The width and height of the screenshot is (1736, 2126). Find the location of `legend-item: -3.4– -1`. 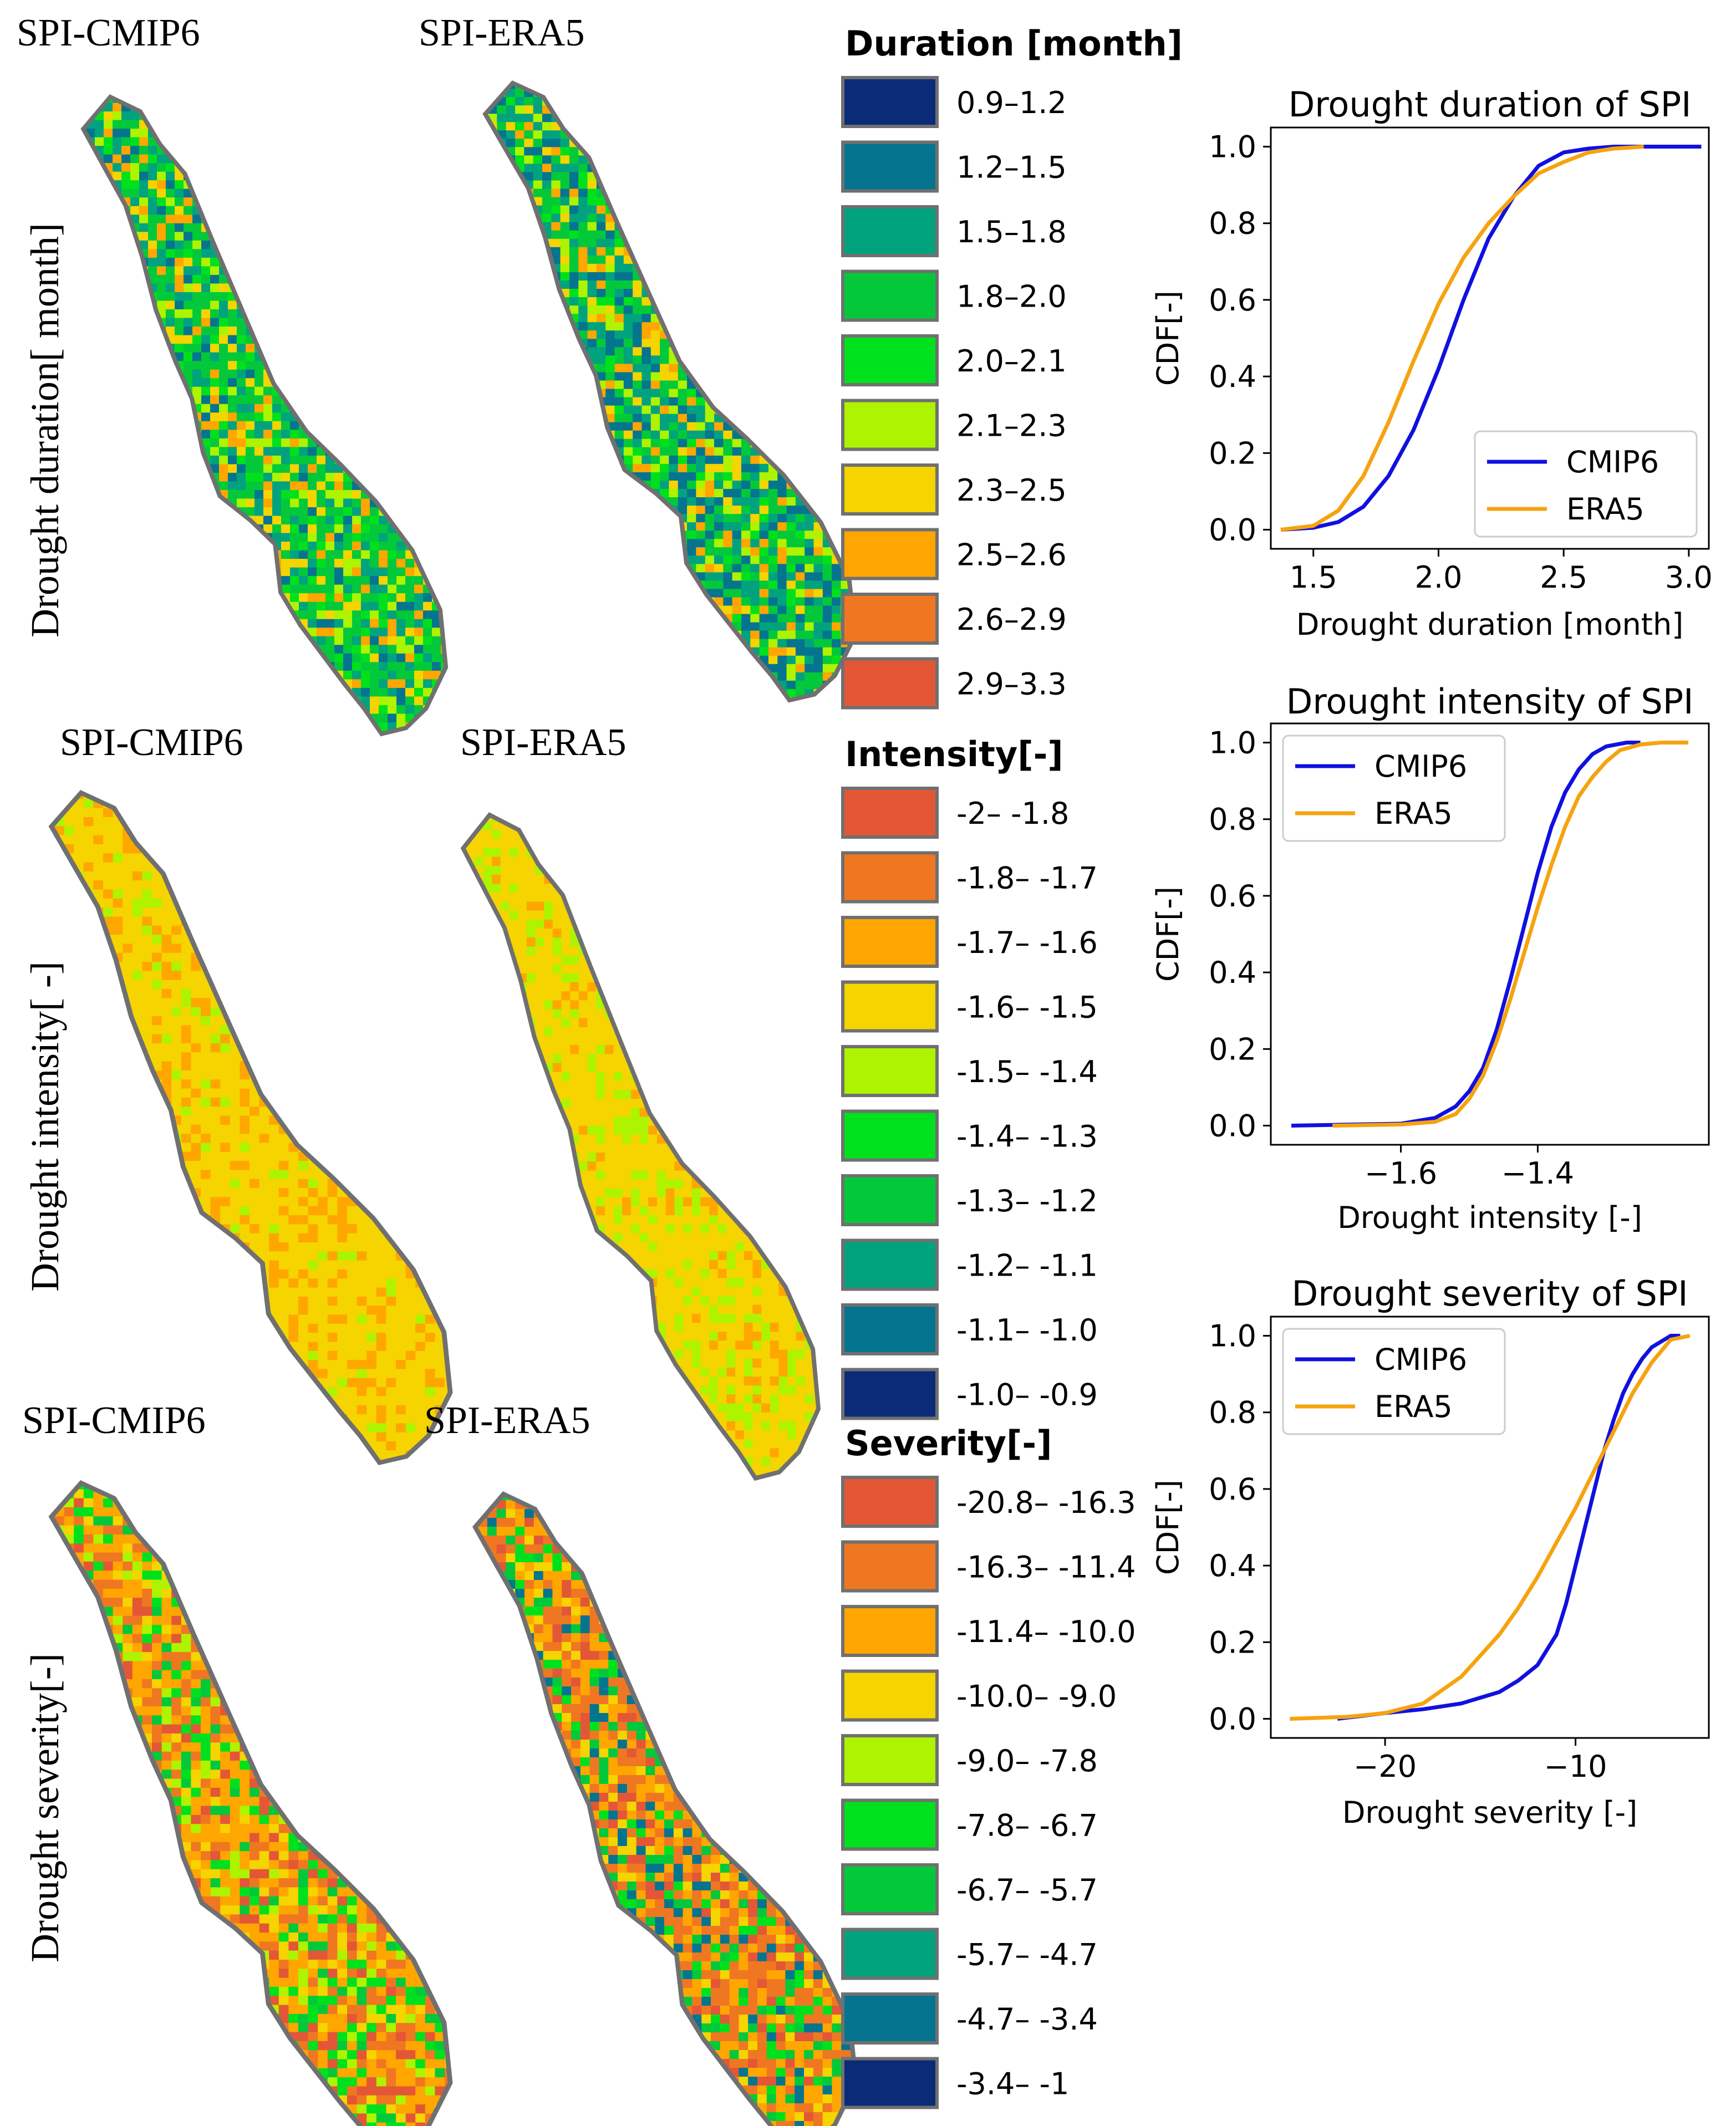

legend-item: -3.4– -1 is located at coordinates (955, 2083).